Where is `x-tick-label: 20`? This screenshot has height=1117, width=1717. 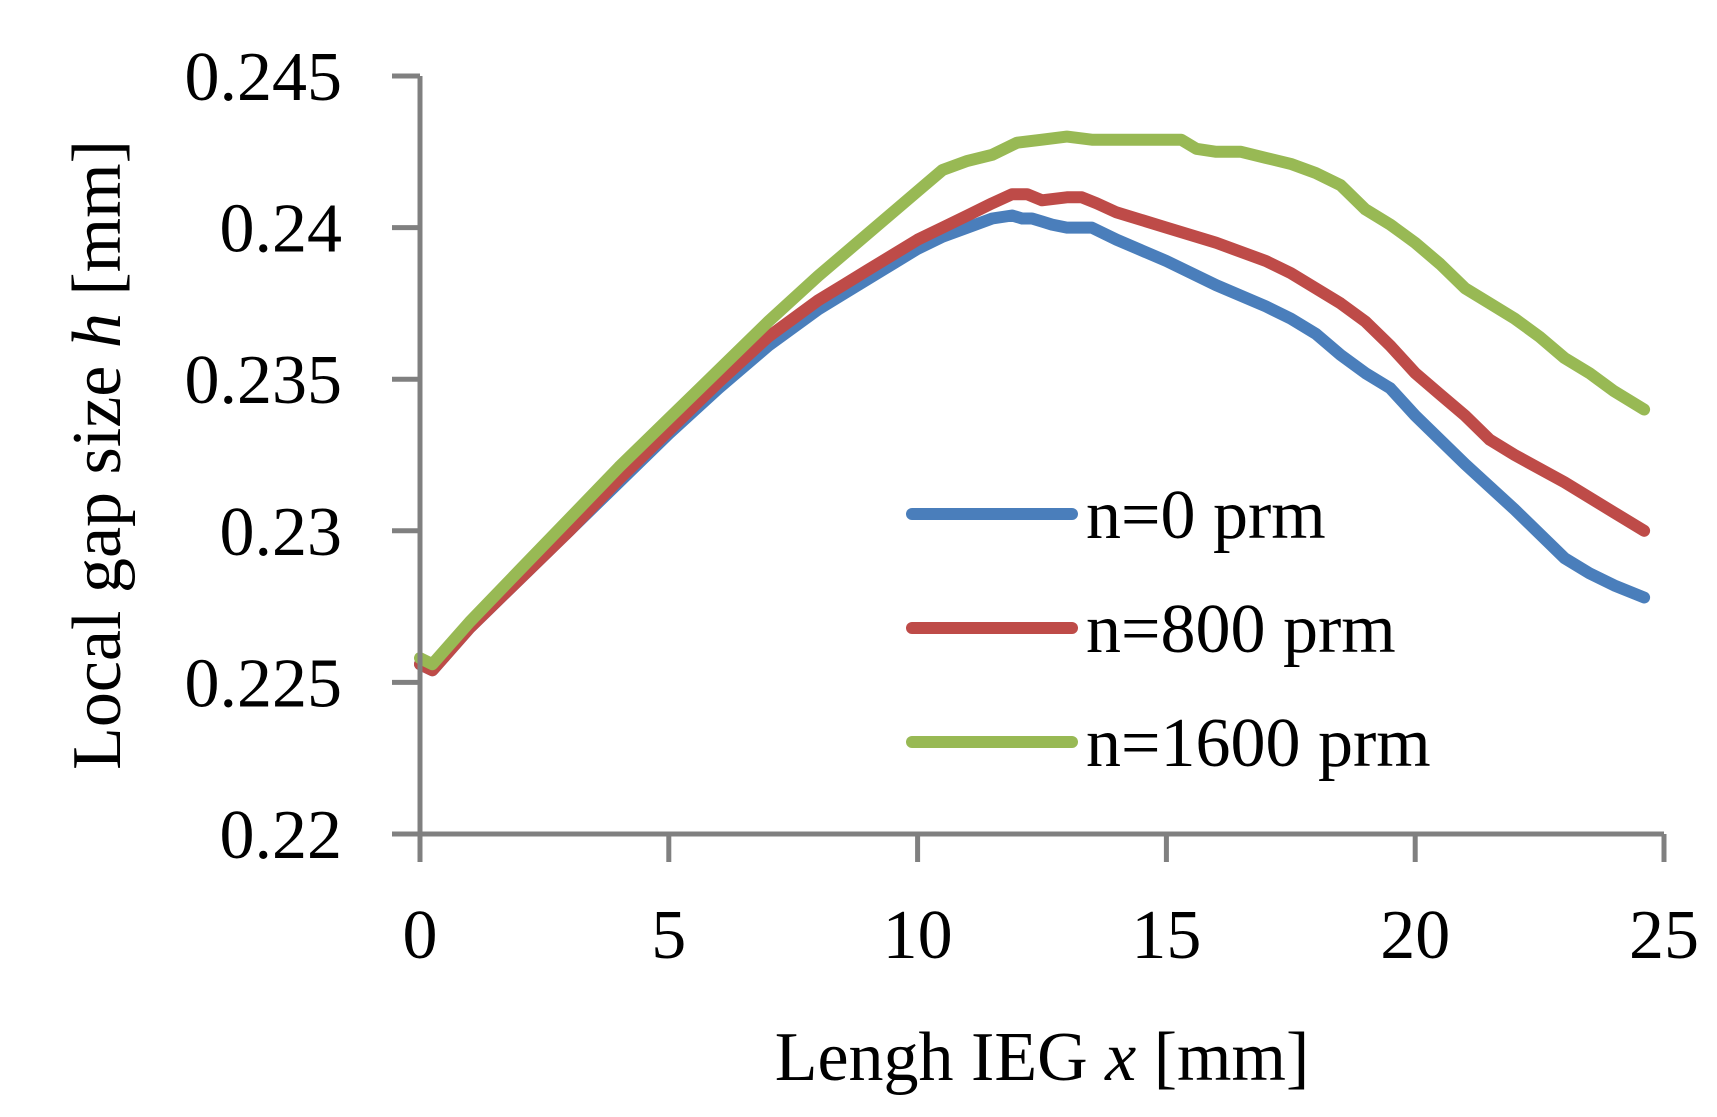
x-tick-label: 20 is located at coordinates (1415, 935).